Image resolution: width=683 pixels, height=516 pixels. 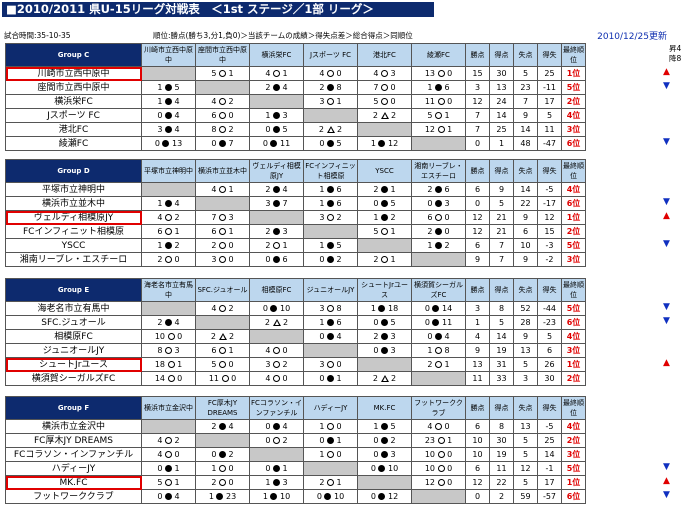 I want to click on match-result: 2 8, so click(x=330, y=87).